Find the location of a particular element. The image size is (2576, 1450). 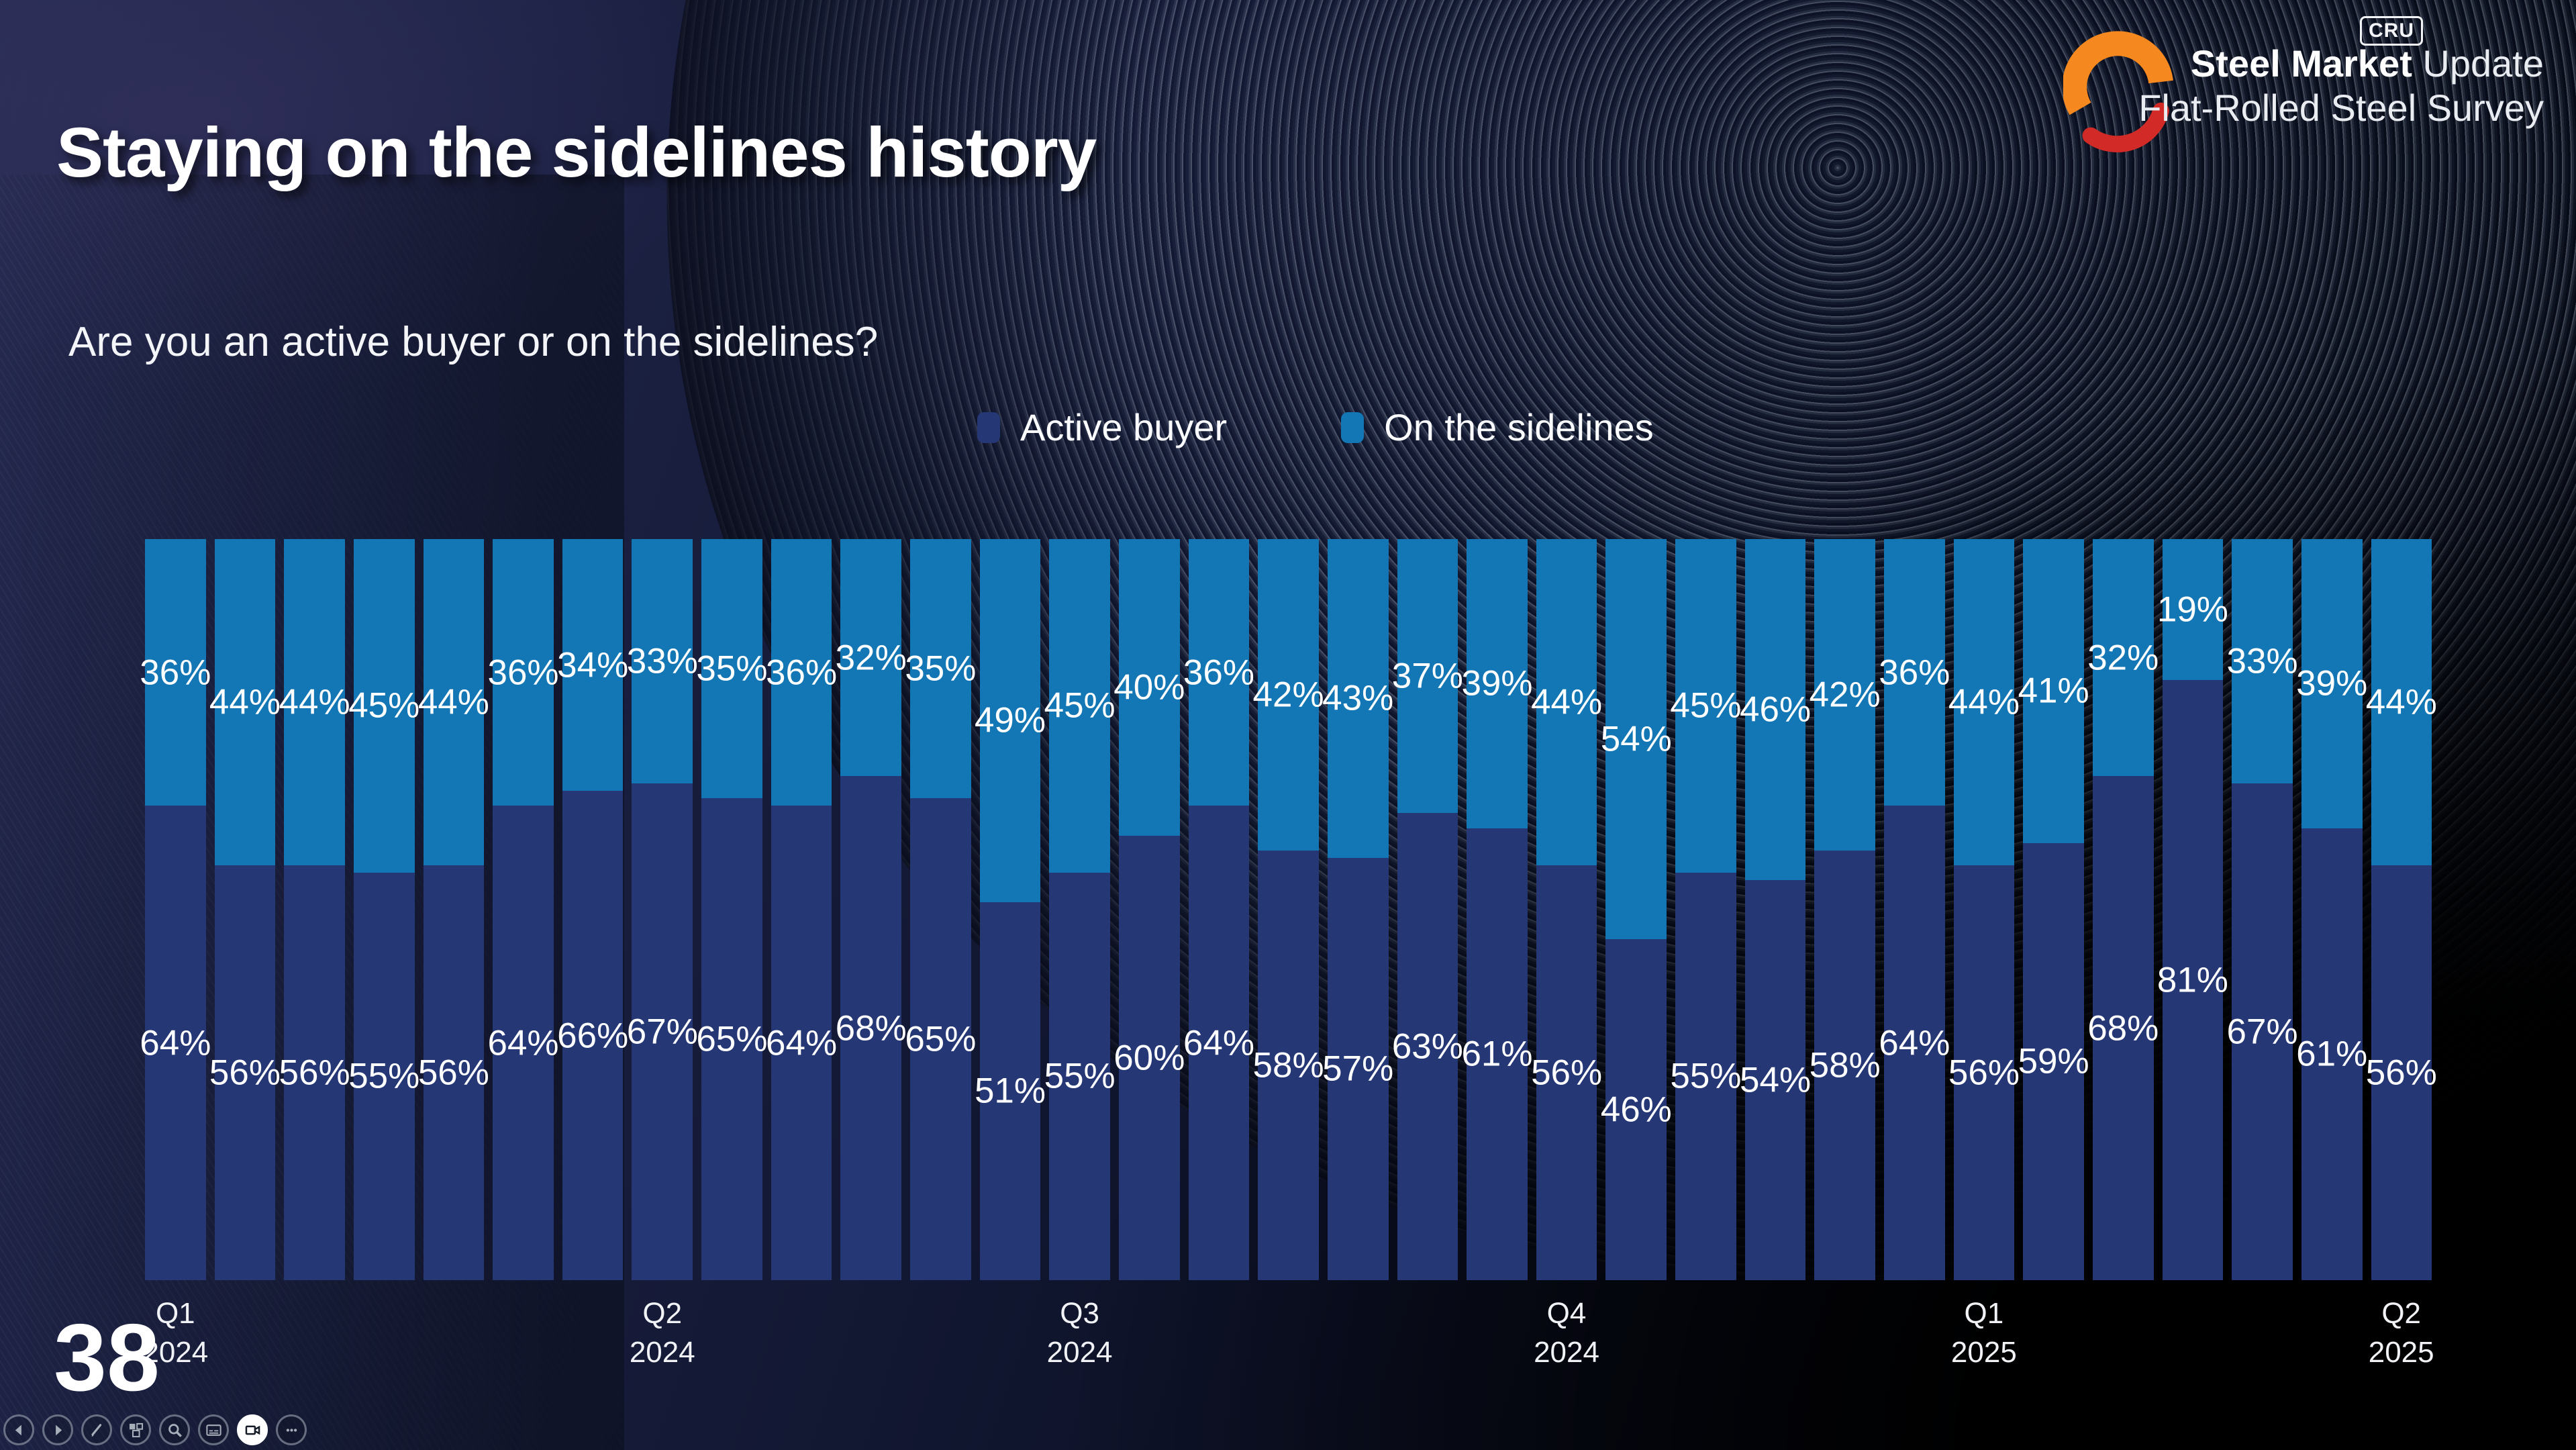

sidelines-segment: 42% is located at coordinates (1845, 695).